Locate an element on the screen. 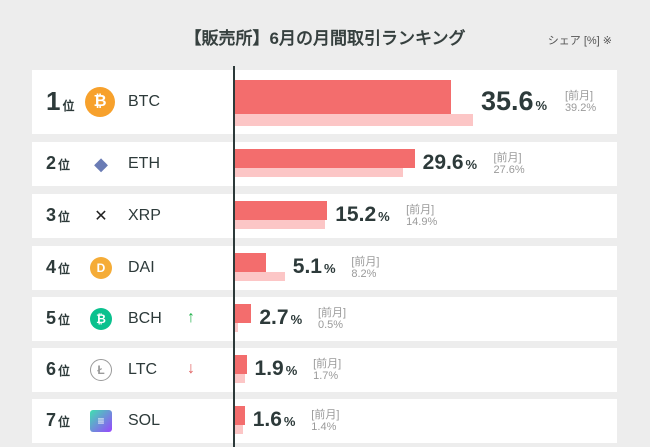  litecoin-icon: Ł is located at coordinates (101, 370).